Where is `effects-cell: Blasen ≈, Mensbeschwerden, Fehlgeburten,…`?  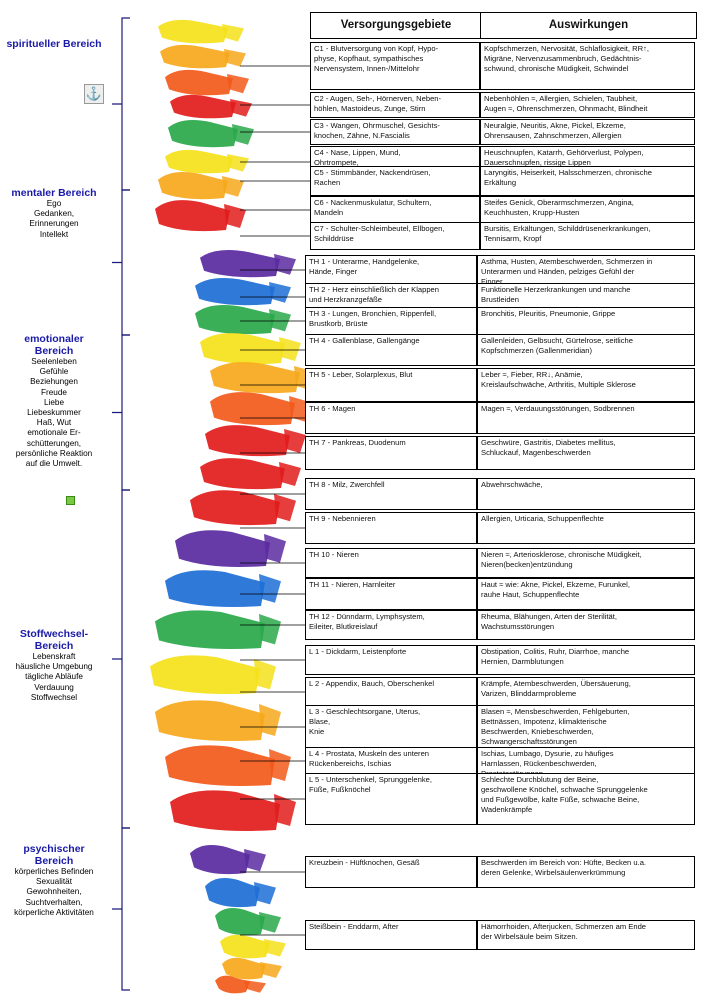
effects-cell: Blasen ≈, Mensbeschwerden, Fehlgeburten,… is located at coordinates (586, 727).